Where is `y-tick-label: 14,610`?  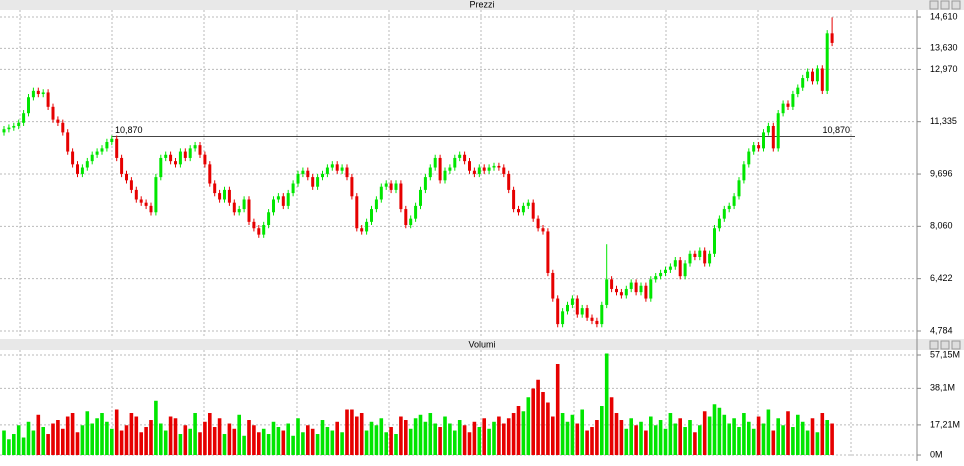 y-tick-label: 14,610 is located at coordinates (944, 16).